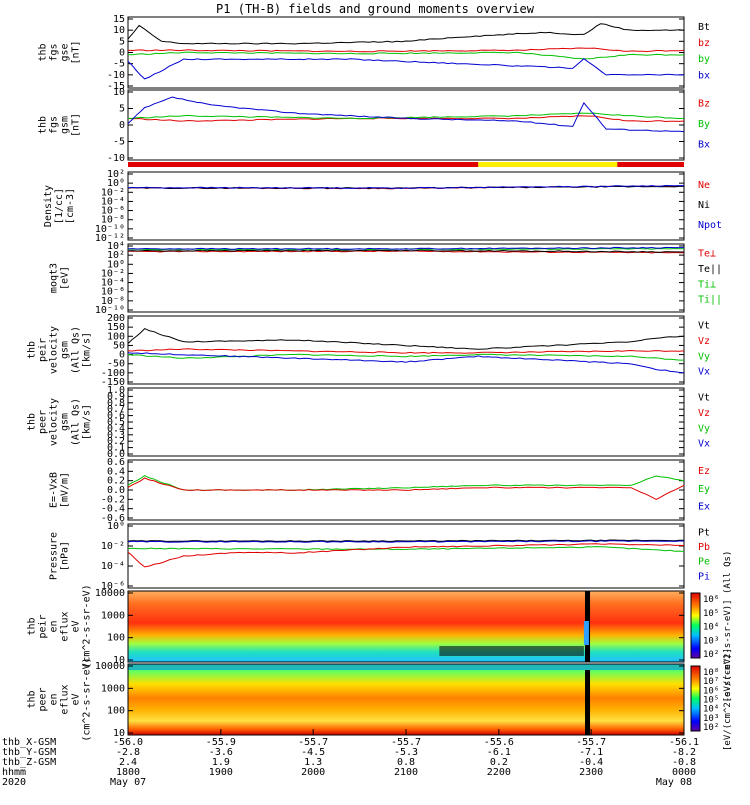 This screenshot has width=750, height=805. What do you see at coordinates (54, 490) in the screenshot?
I see `y-axis-label: E=-VxB` at bounding box center [54, 490].